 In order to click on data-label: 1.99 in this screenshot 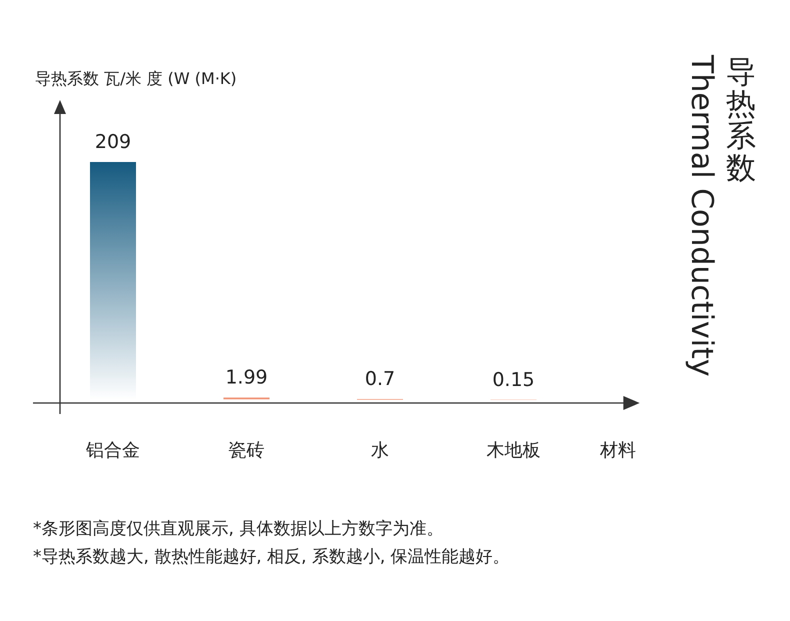, I will do `click(246, 377)`.